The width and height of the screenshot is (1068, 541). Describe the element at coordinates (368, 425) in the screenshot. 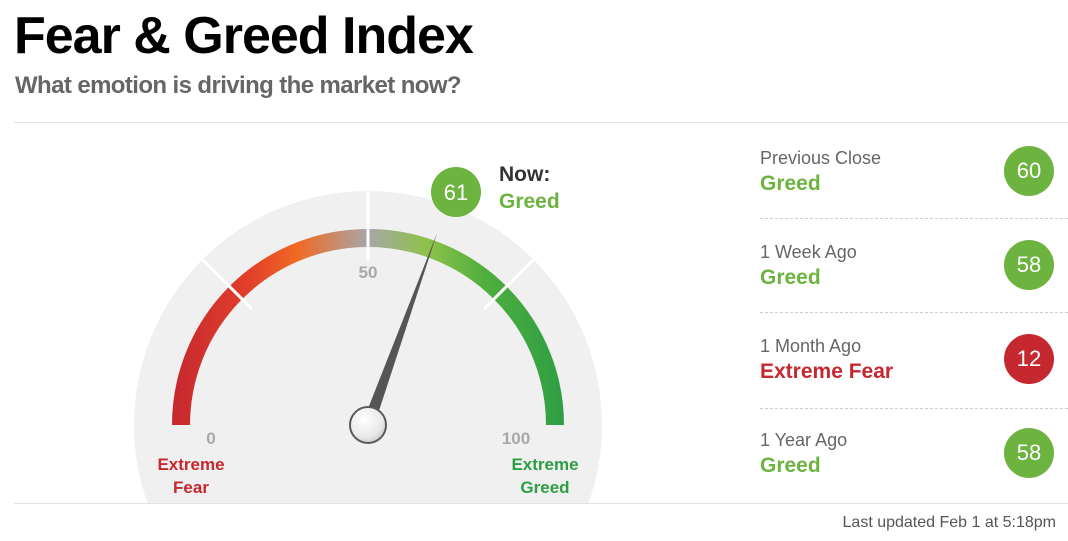

I see `gauge-needle-hub` at that location.